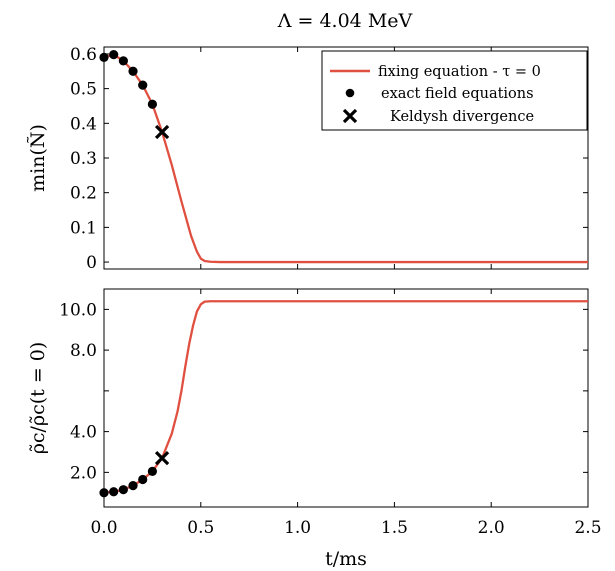 This screenshot has width=615, height=571. I want to click on y-tick-label: 0.4, so click(83, 124).